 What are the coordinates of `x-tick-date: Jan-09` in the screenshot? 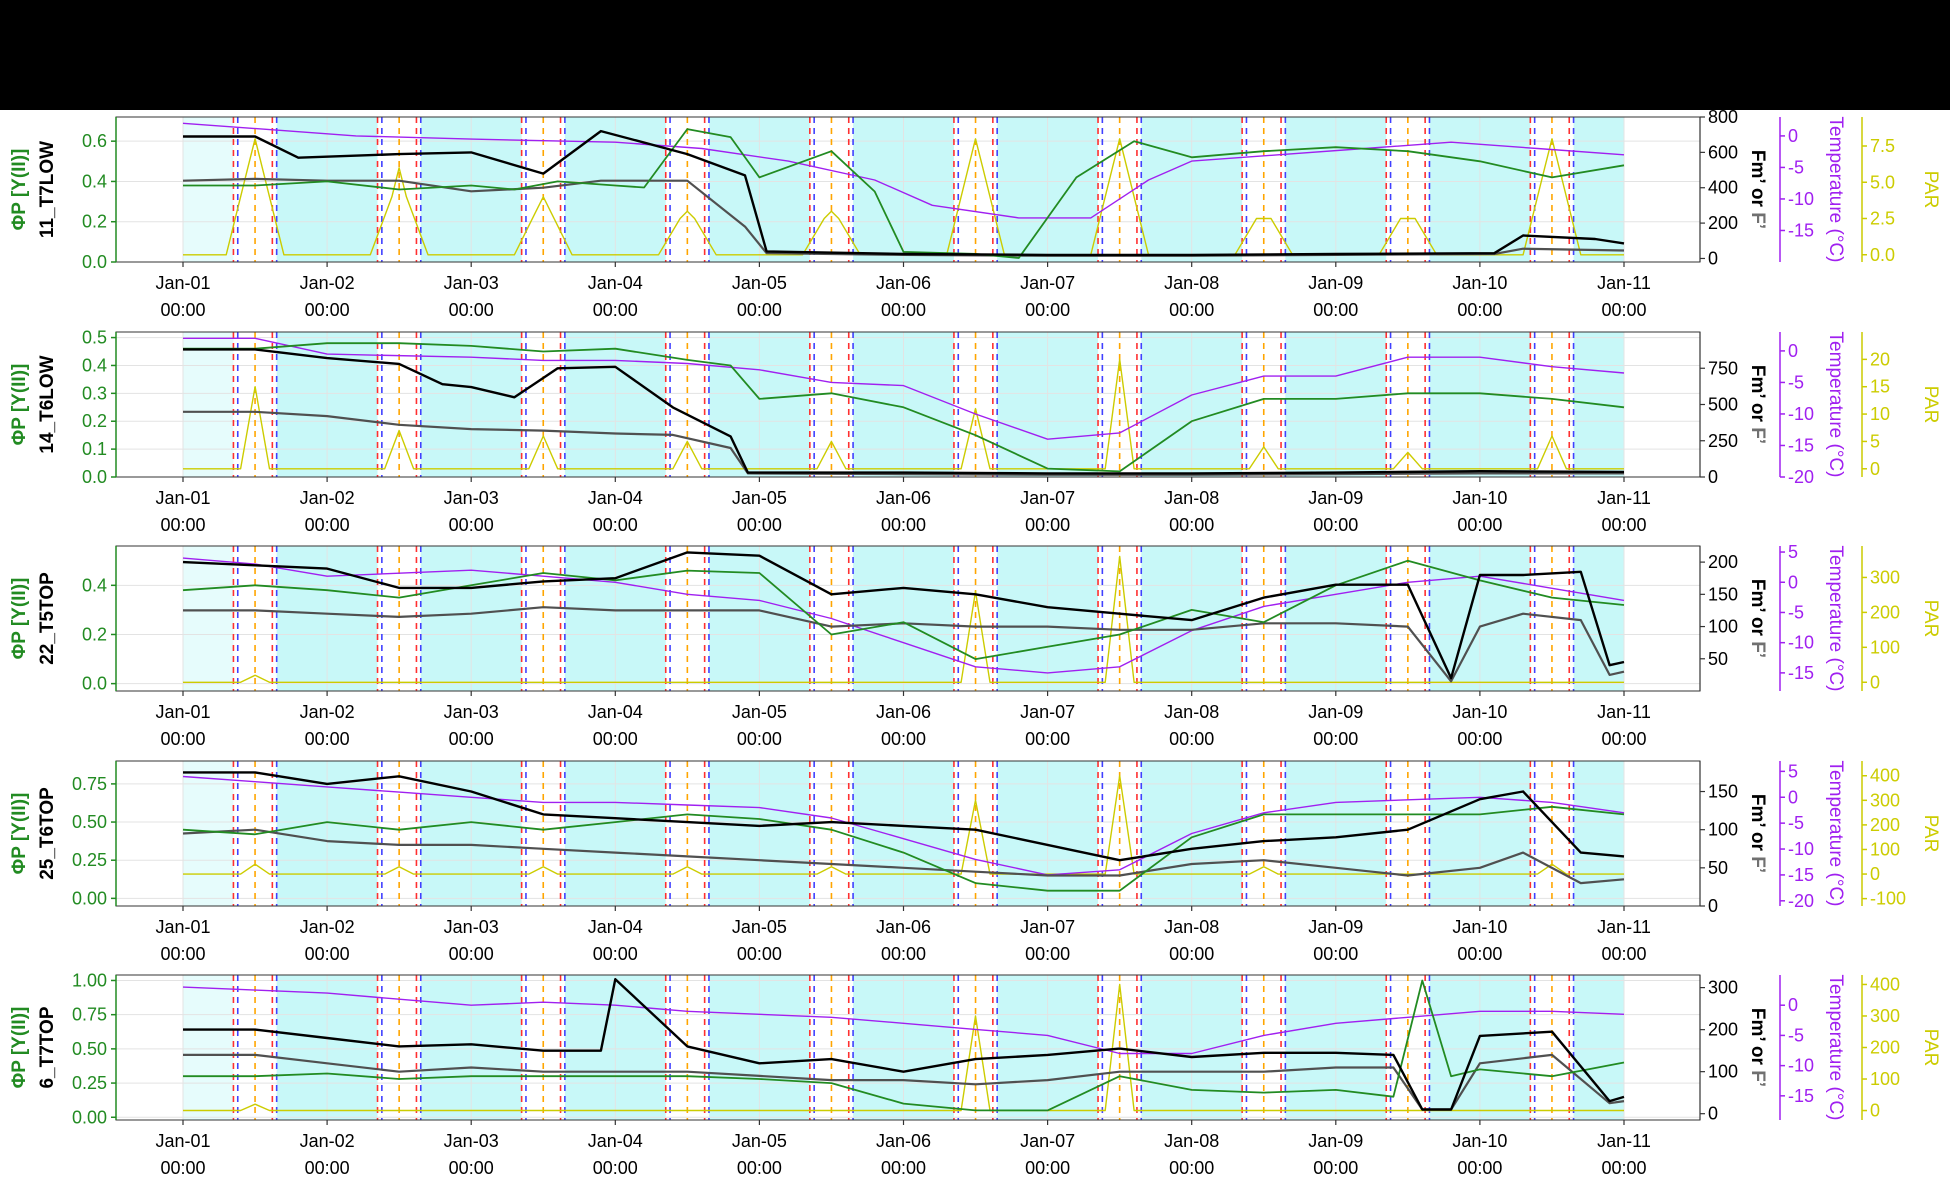 It's located at (1335, 283).